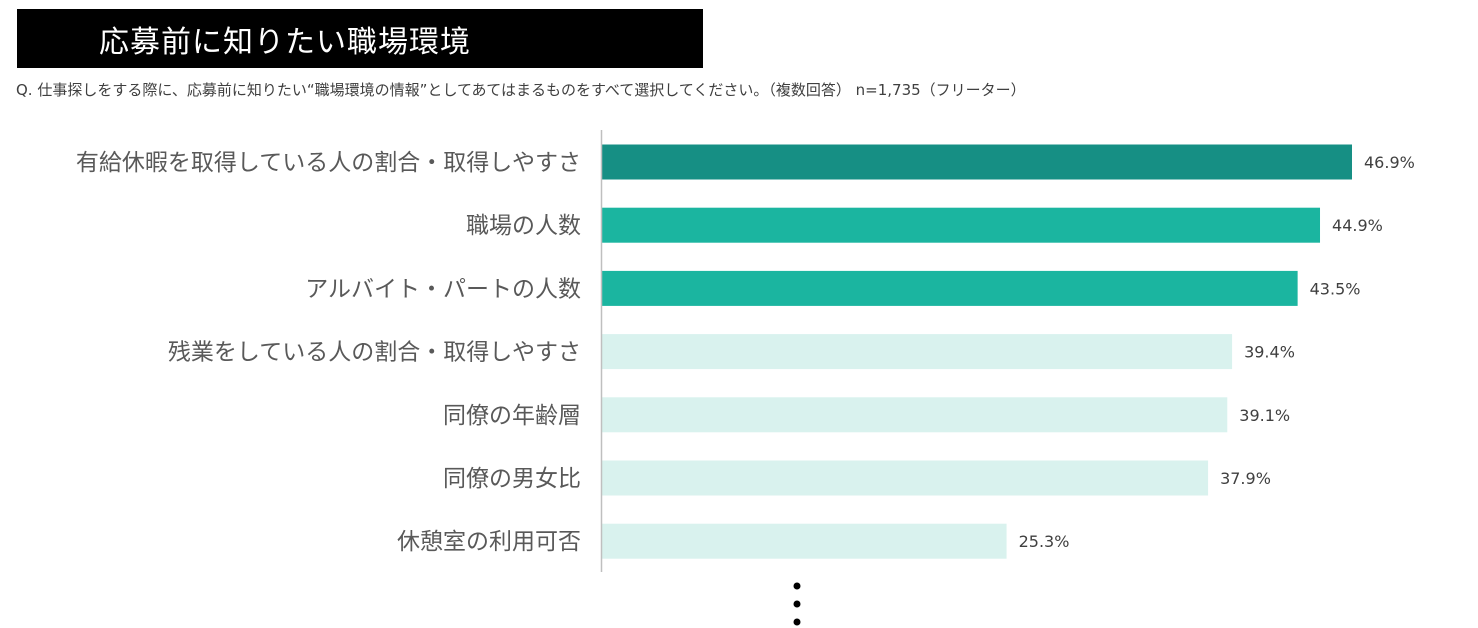 The image size is (1478, 628). Describe the element at coordinates (1269, 352) in the screenshot. I see `value-label: 39.4%` at that location.